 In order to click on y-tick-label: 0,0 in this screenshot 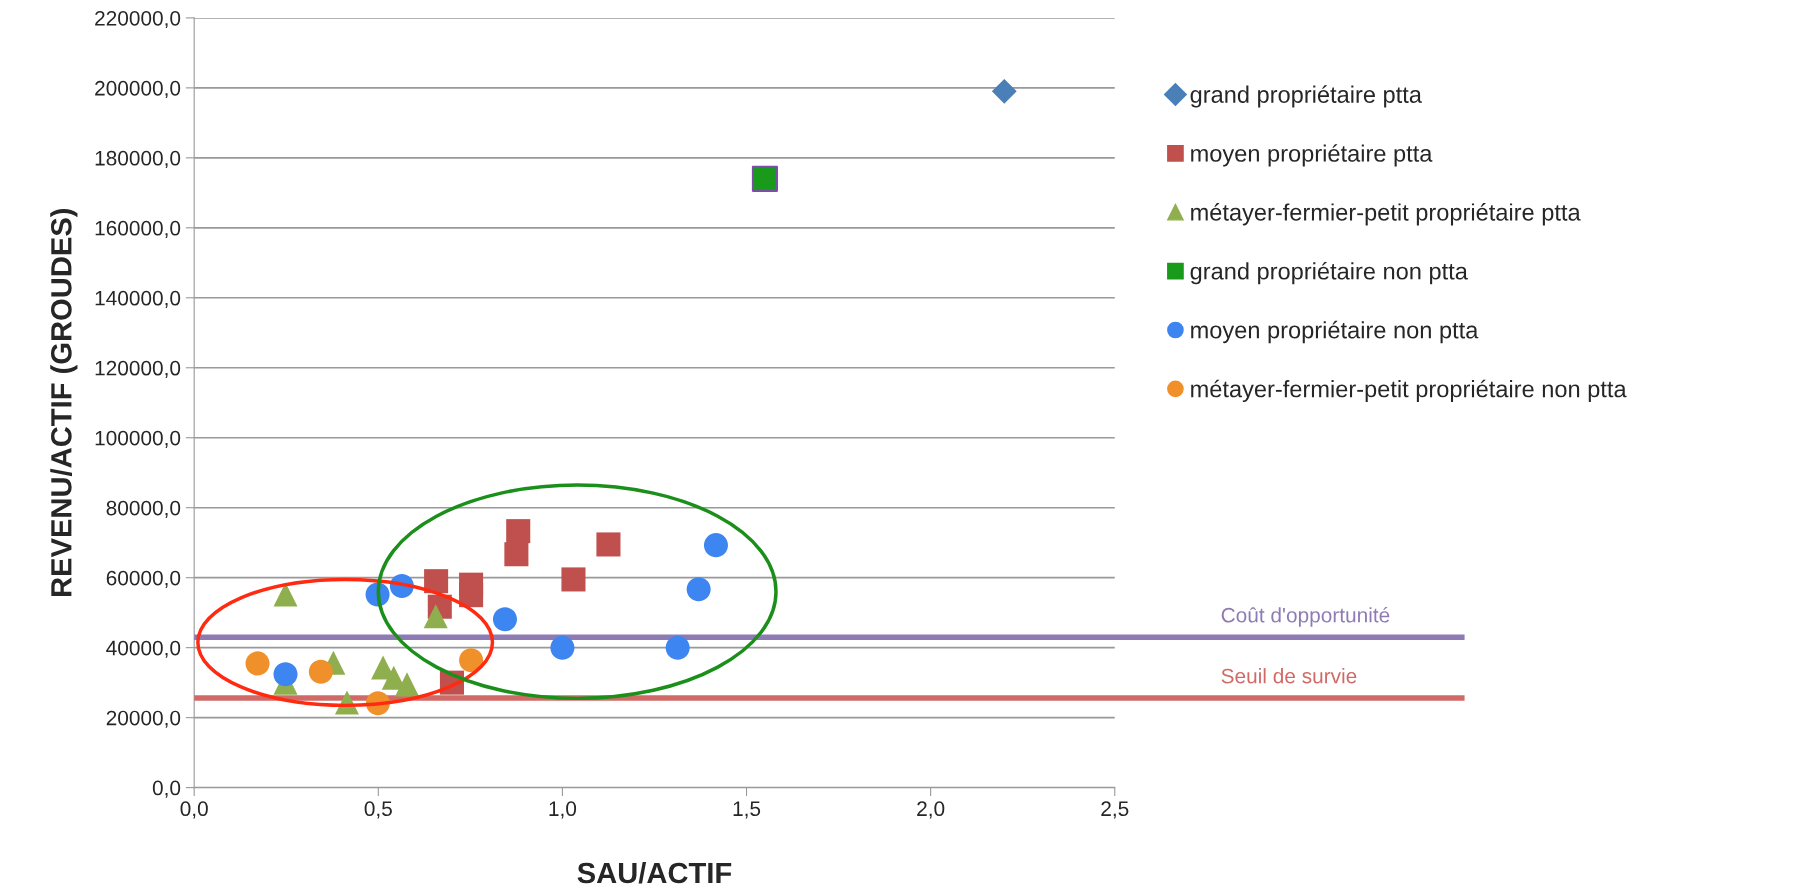, I will do `click(166, 789)`.